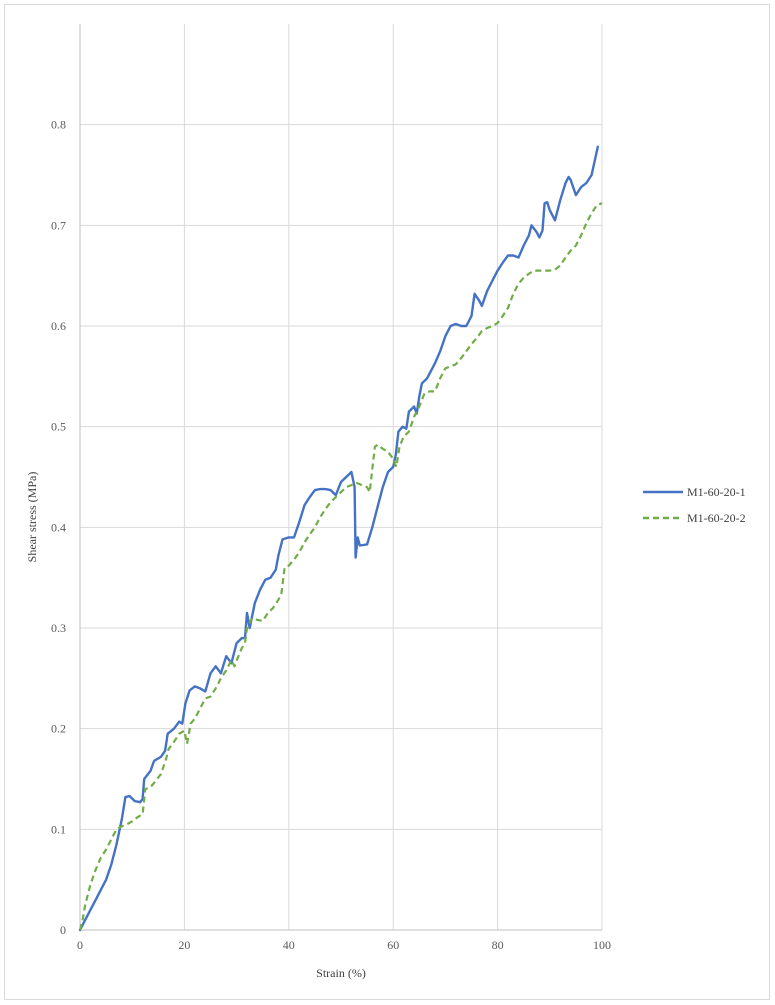 This screenshot has width=775, height=1005. Describe the element at coordinates (80, 945) in the screenshot. I see `x-tick-label: 0` at that location.